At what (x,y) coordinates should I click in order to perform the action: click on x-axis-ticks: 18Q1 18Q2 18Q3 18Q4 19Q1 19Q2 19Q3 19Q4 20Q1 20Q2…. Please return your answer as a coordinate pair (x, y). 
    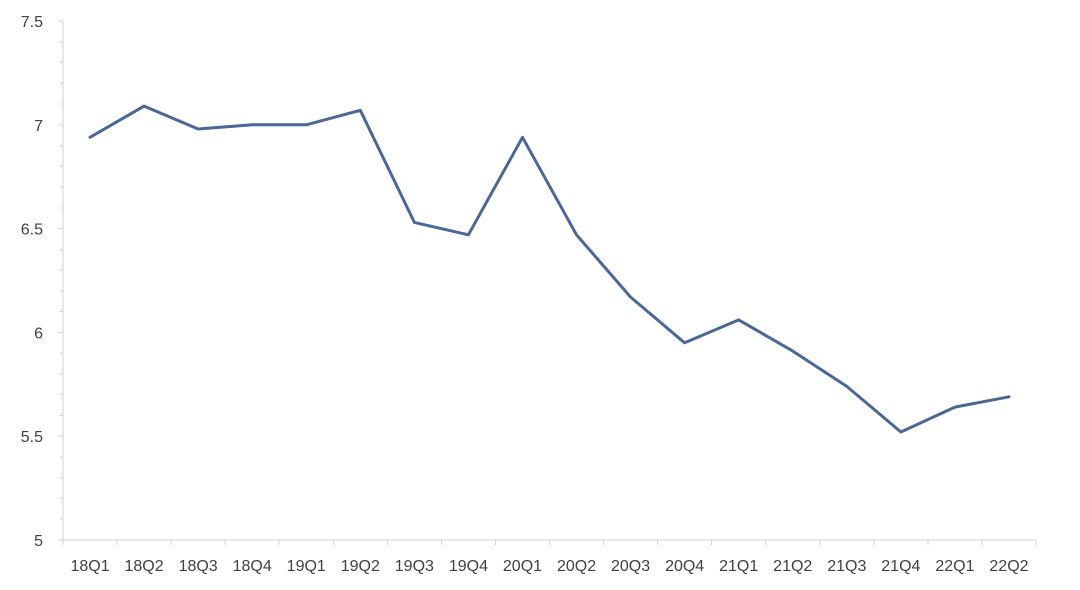
    Looking at the image, I should click on (549, 557).